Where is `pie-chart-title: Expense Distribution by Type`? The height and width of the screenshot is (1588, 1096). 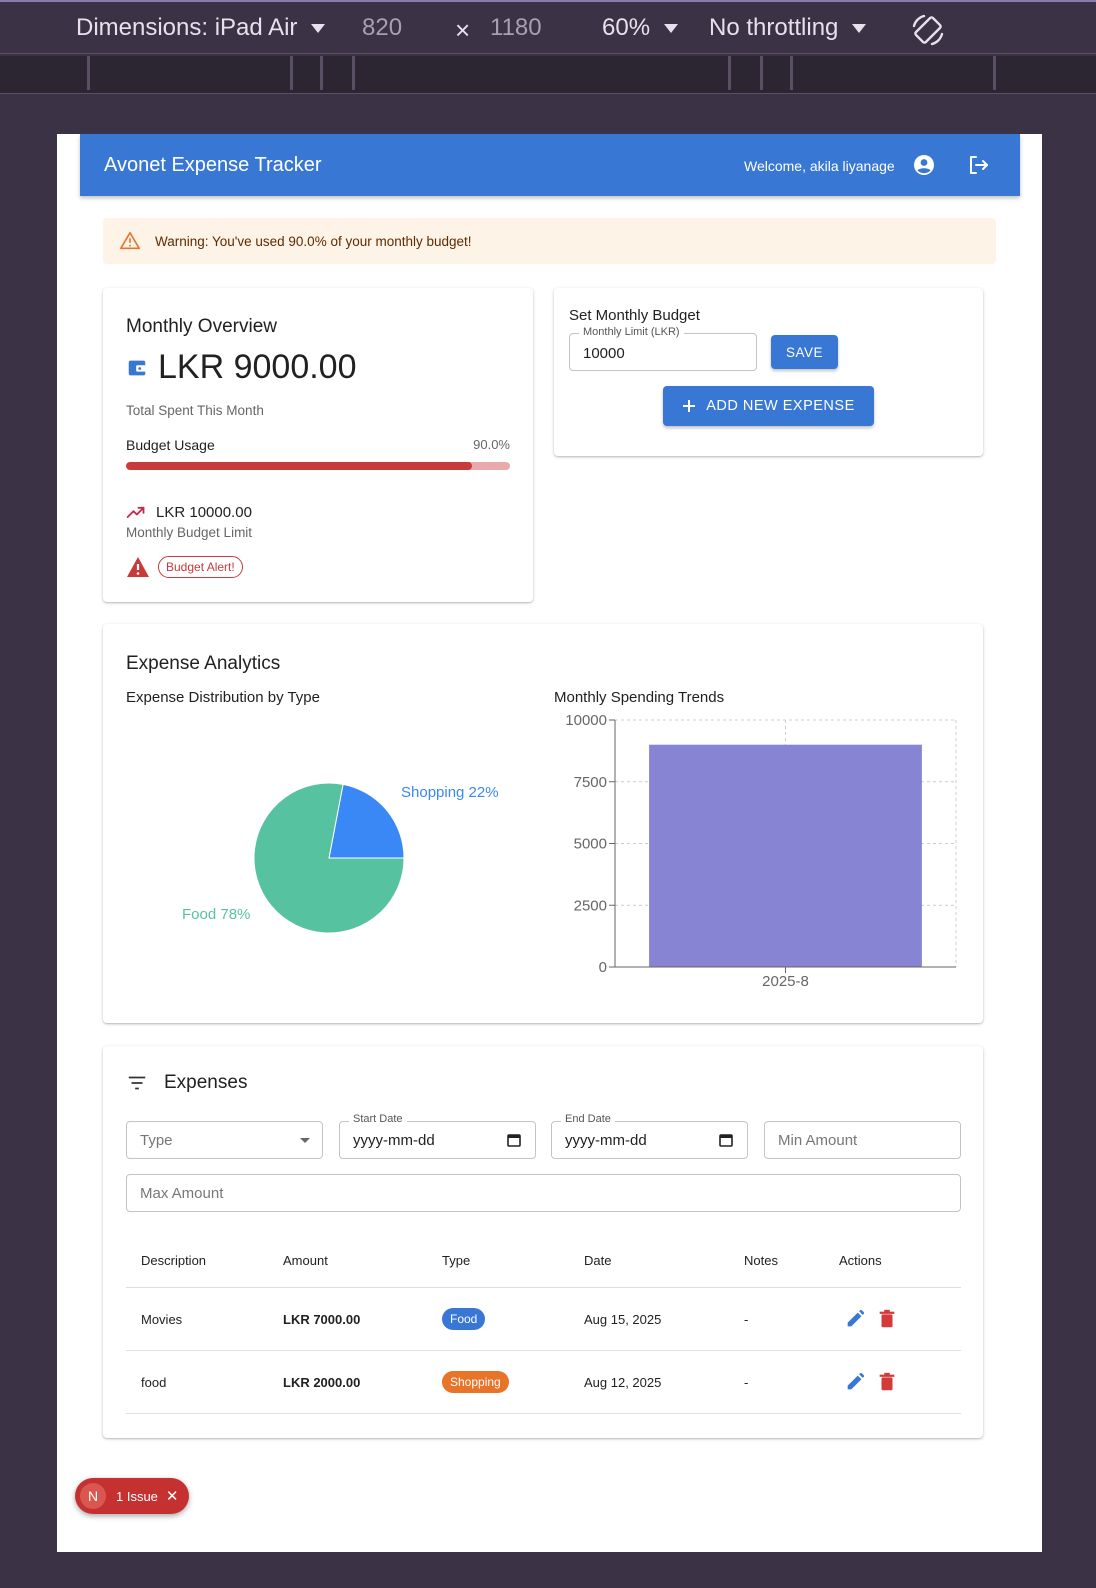 pie-chart-title: Expense Distribution by Type is located at coordinates (223, 697).